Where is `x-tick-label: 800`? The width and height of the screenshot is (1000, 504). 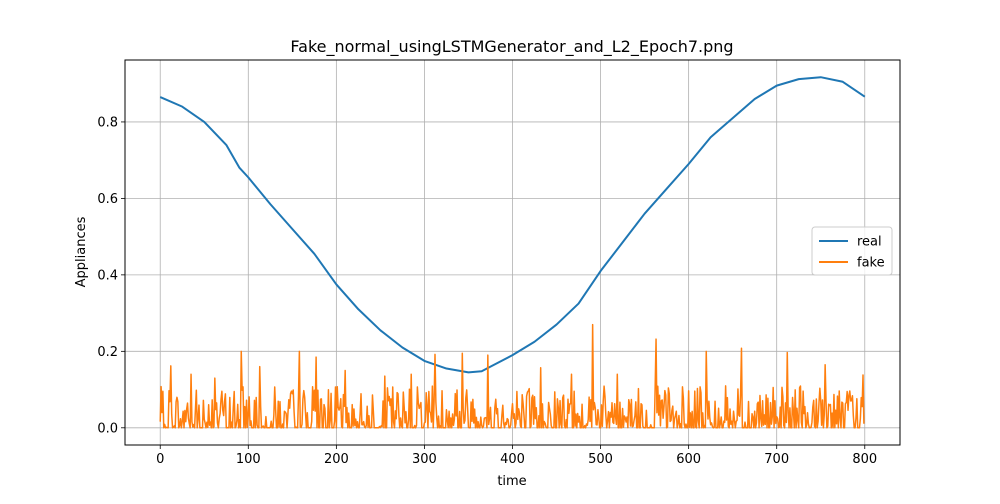
x-tick-label: 800 is located at coordinates (864, 459).